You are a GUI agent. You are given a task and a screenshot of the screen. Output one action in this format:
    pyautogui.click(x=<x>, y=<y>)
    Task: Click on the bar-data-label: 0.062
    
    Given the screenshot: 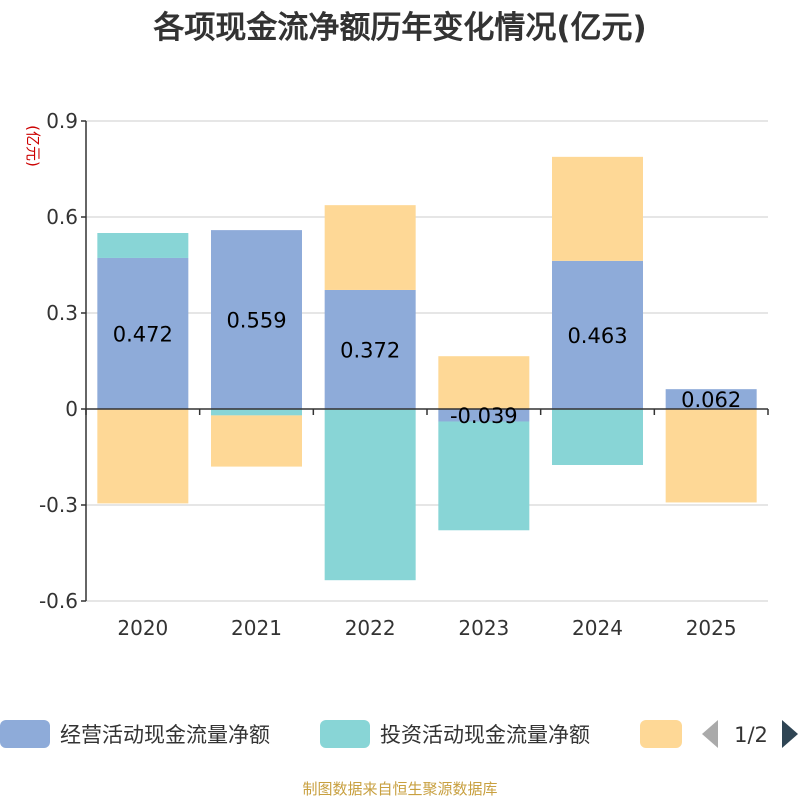 What is the action you would take?
    pyautogui.click(x=711, y=400)
    